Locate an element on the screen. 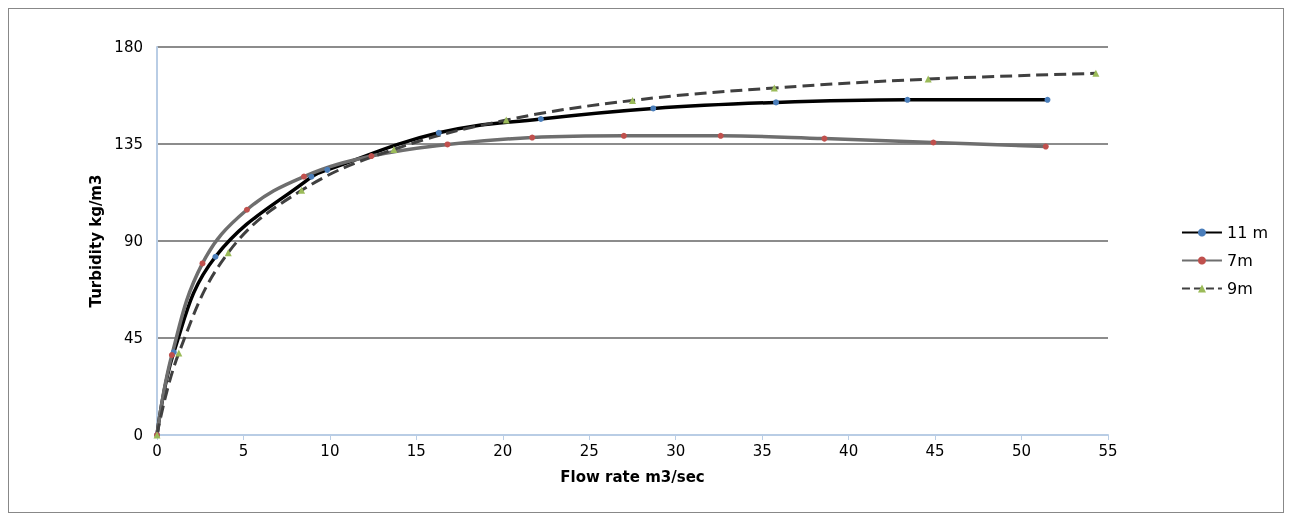 The image size is (1292, 521). x-tick-label: 55 is located at coordinates (1108, 450).